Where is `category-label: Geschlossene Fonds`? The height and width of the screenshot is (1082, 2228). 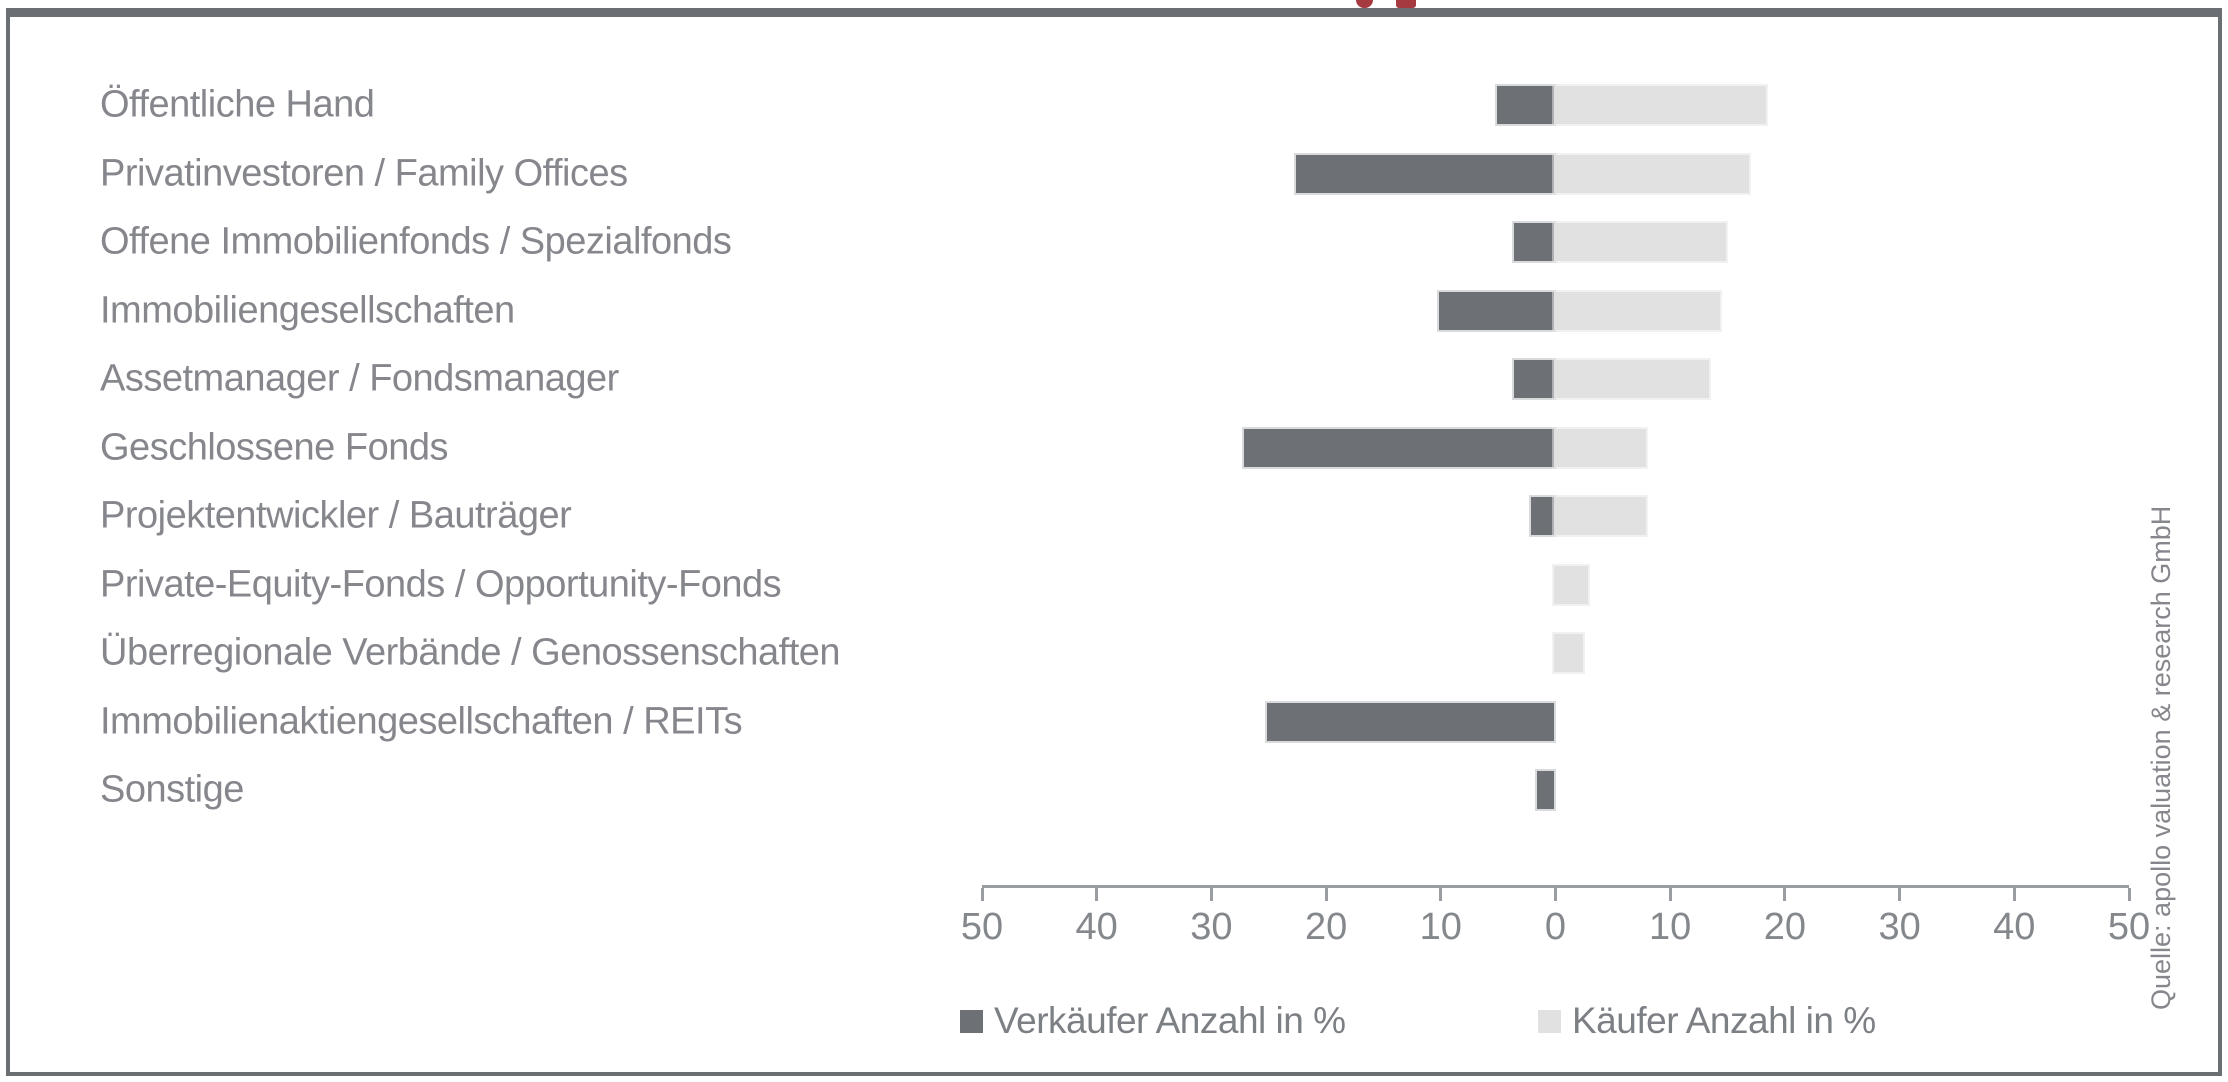
category-label: Geschlossene Fonds is located at coordinates (274, 447).